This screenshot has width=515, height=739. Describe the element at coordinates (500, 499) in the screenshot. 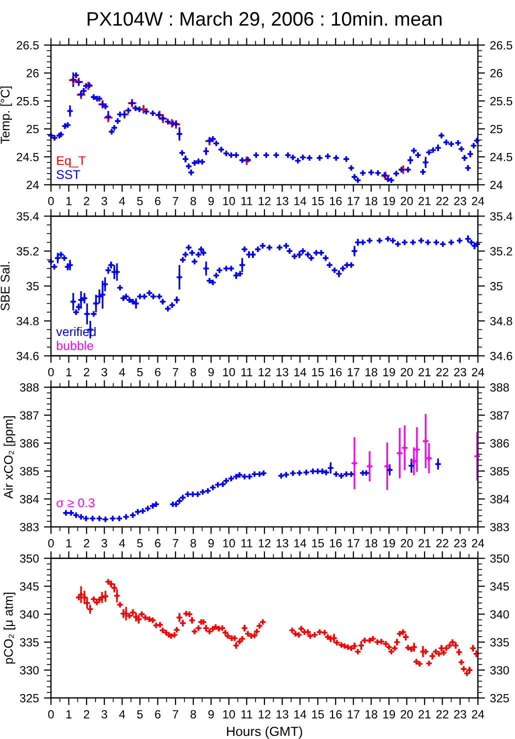

I see `y2-tick-label: 384` at that location.